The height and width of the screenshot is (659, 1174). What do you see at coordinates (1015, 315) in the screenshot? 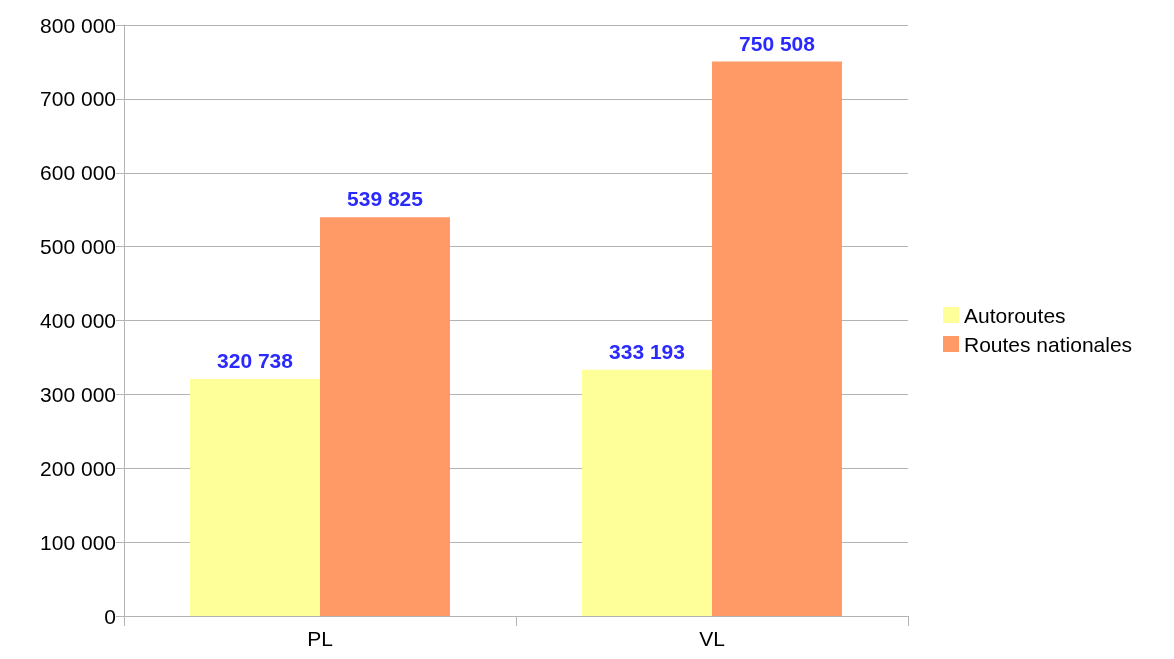
I see `legend-label: Autoroutes` at bounding box center [1015, 315].